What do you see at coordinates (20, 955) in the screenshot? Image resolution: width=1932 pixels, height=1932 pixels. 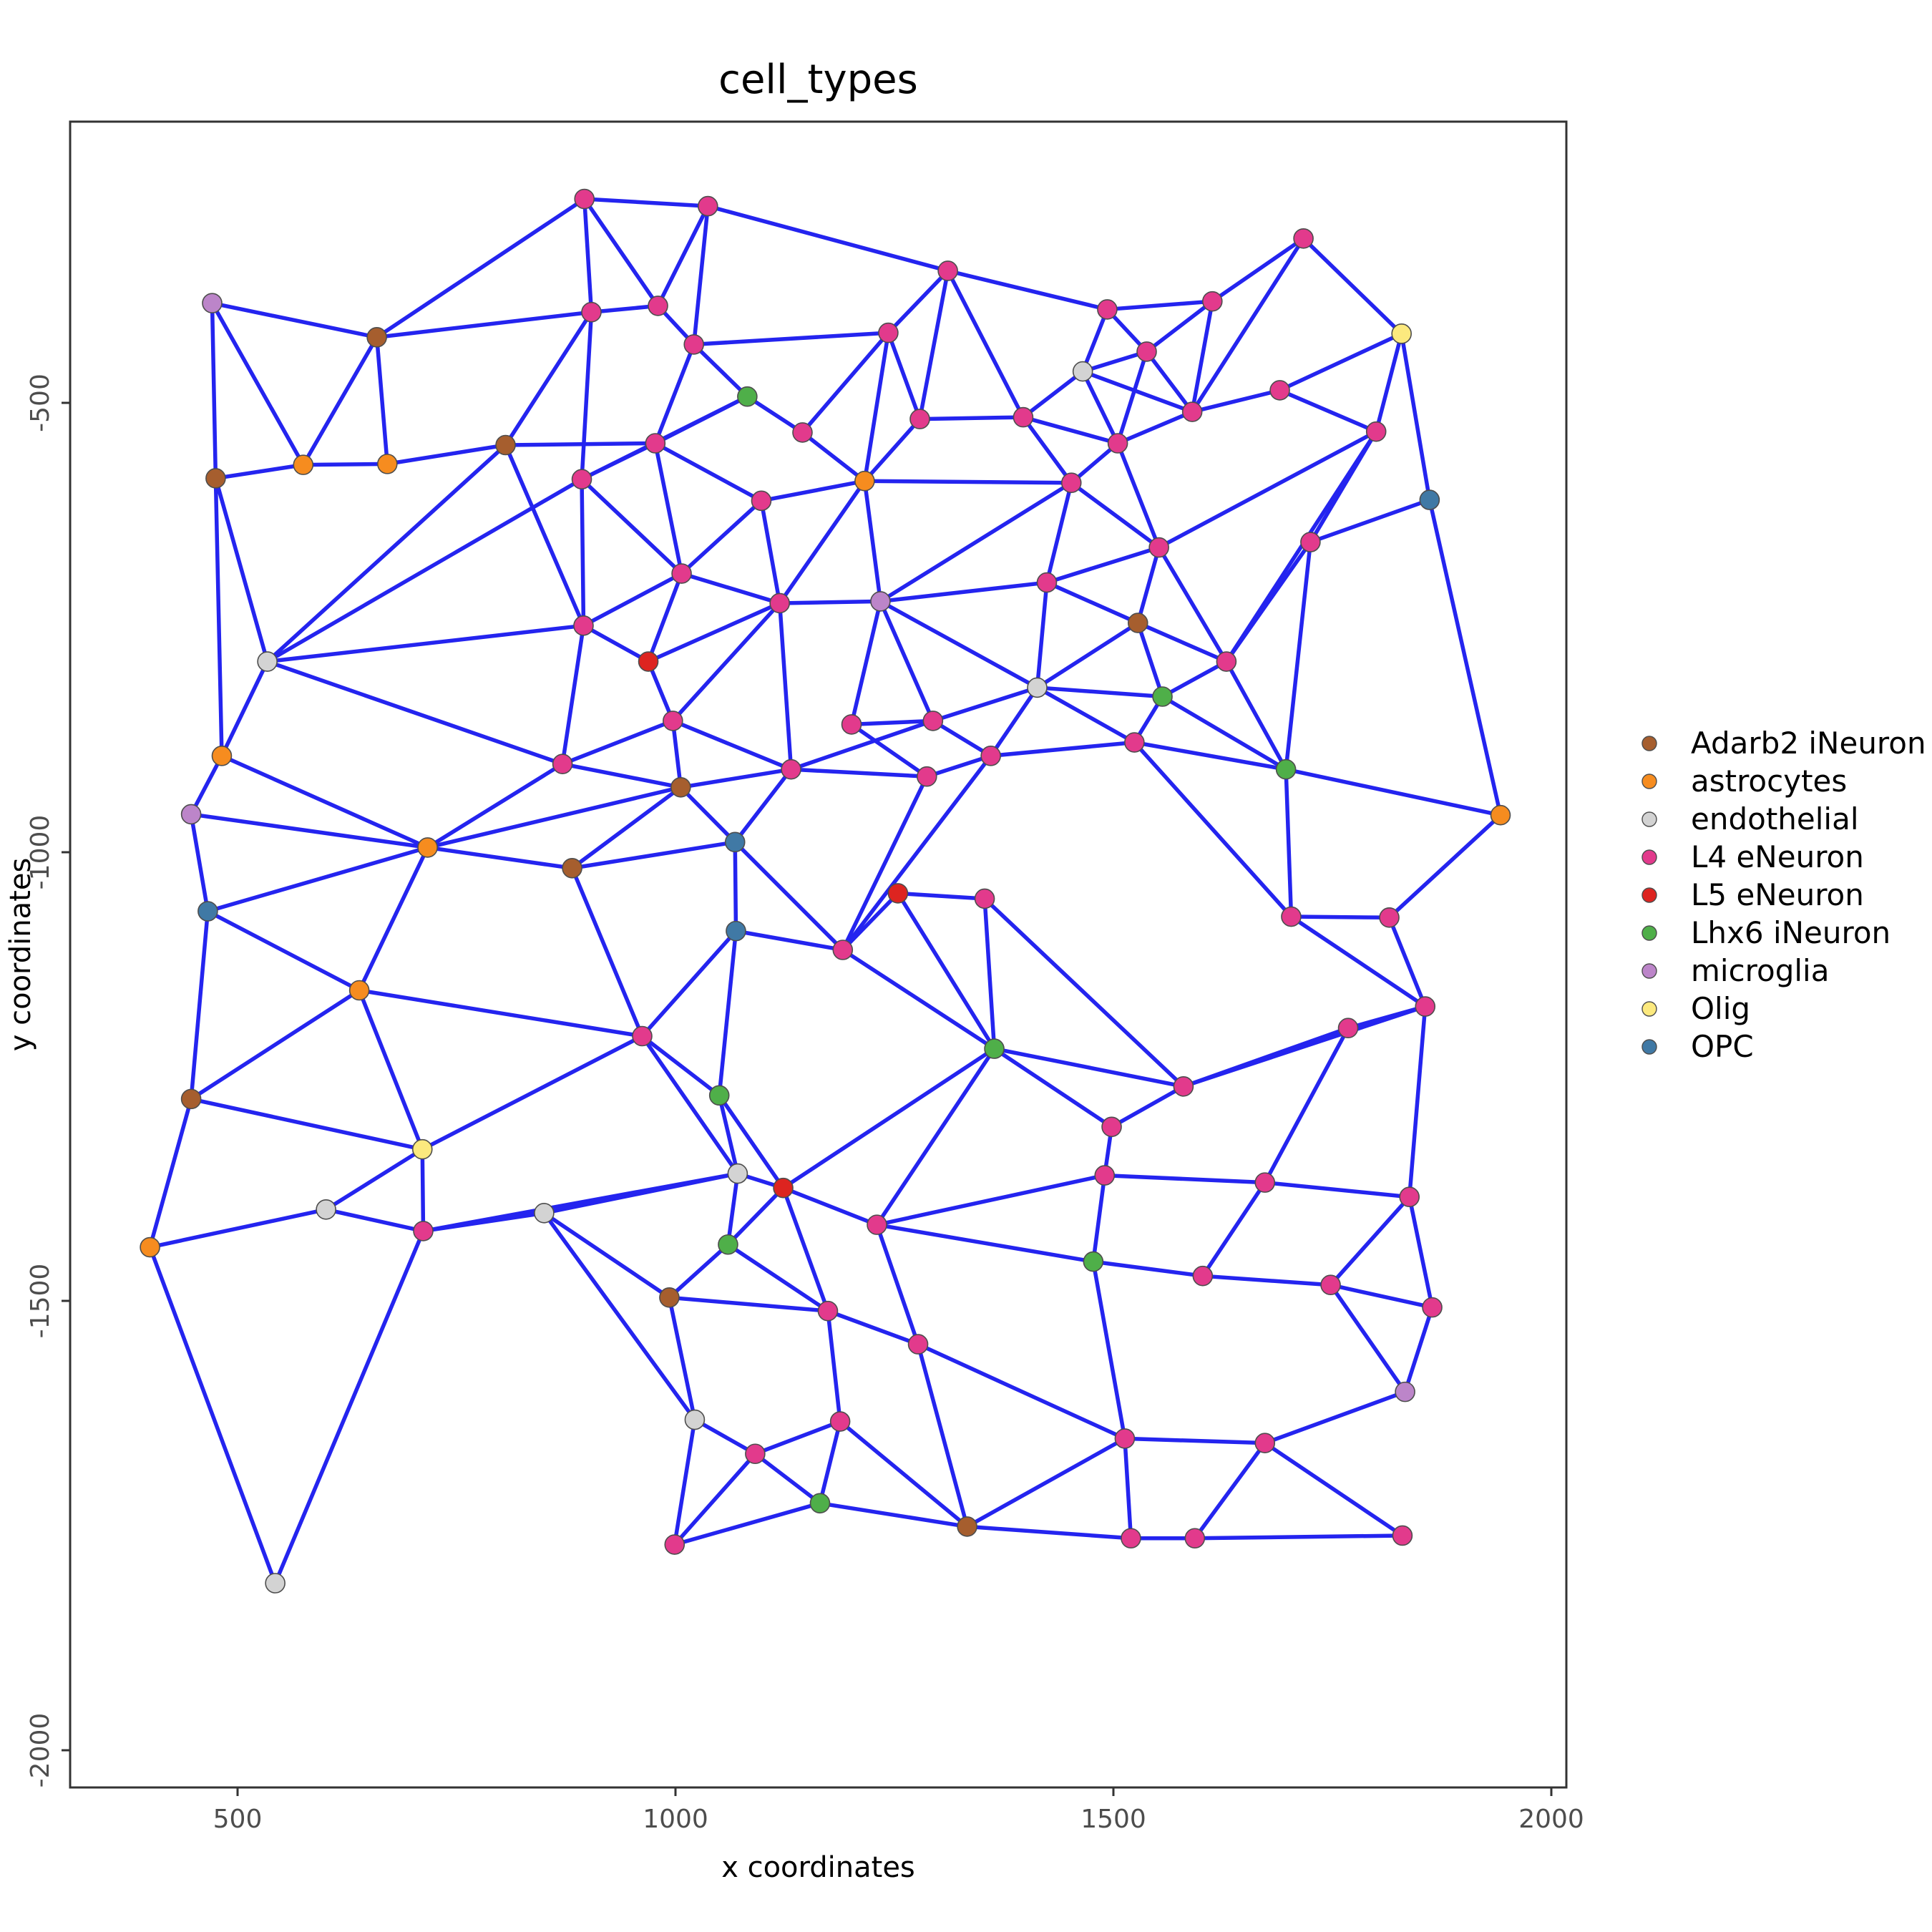 I see `y-axis-label: y coordinates` at bounding box center [20, 955].